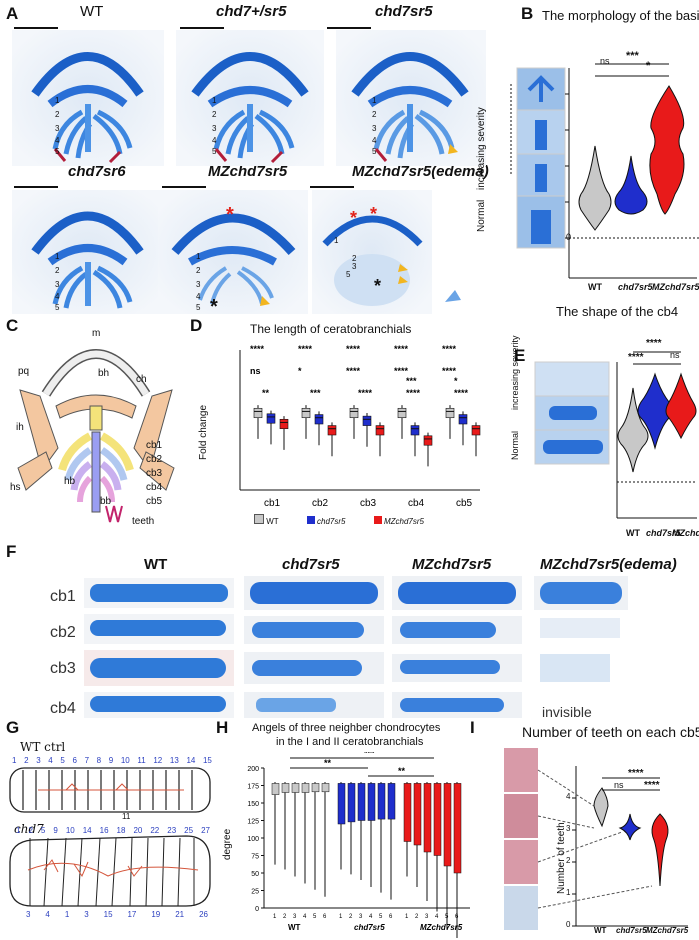  What do you see at coordinates (515, 445) in the screenshot?
I see `panel-e-yaxis-bottom: Normal` at bounding box center [515, 445].